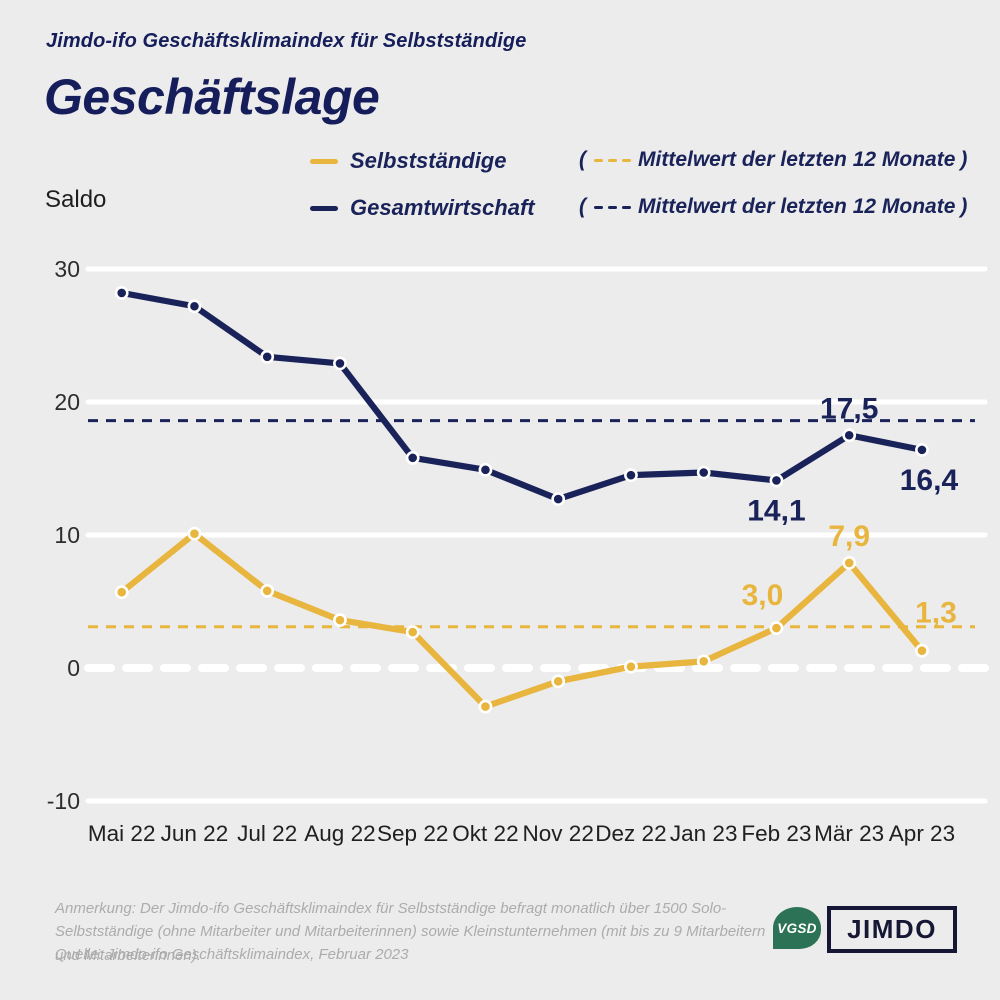 The height and width of the screenshot is (1000, 1000). Describe the element at coordinates (195, 833) in the screenshot. I see `x-axis-tick-label: Jun 22` at that location.